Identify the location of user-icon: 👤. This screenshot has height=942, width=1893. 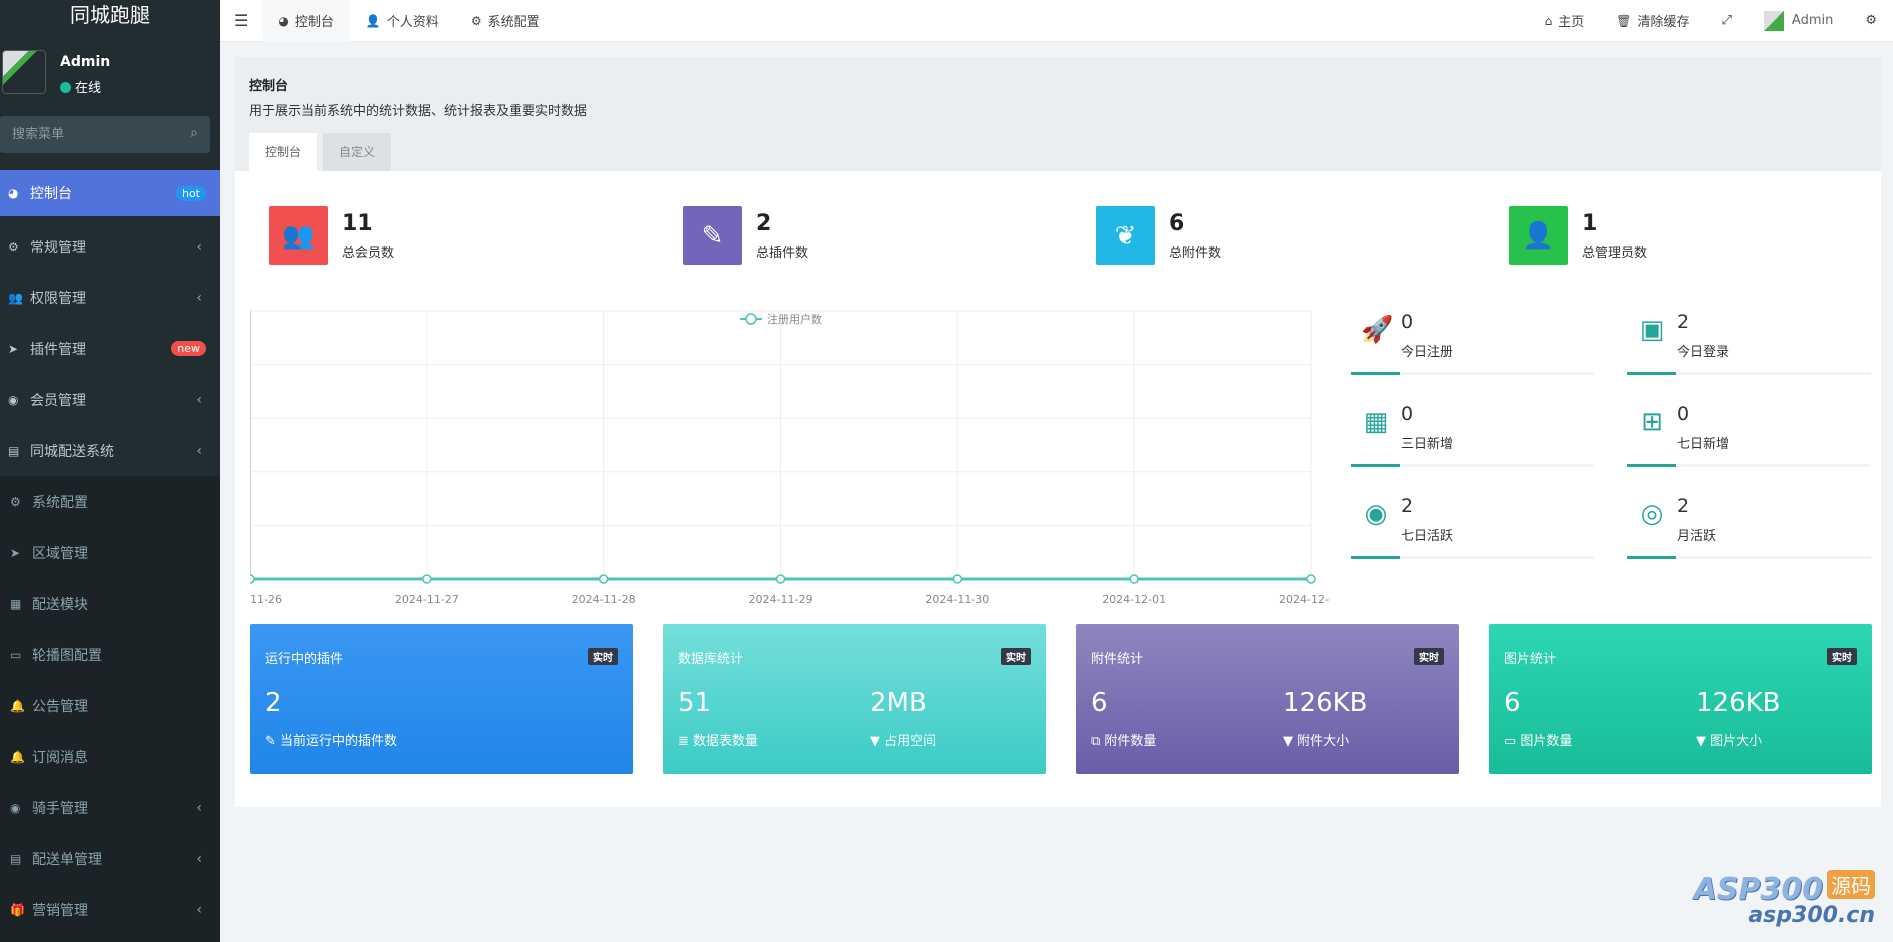
(1538, 235).